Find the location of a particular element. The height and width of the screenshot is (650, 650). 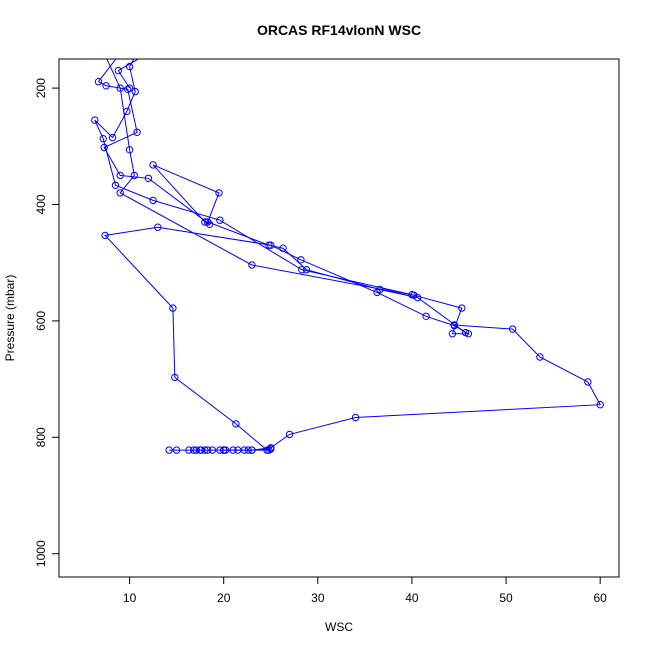

y-tick-label-800: 800 is located at coordinates (41, 437).